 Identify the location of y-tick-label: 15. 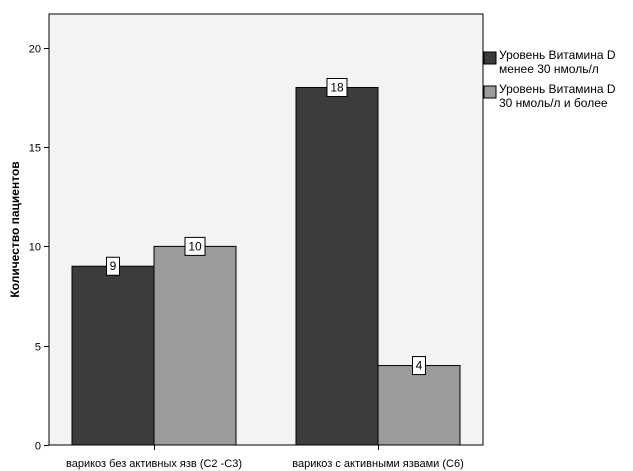
(35, 149).